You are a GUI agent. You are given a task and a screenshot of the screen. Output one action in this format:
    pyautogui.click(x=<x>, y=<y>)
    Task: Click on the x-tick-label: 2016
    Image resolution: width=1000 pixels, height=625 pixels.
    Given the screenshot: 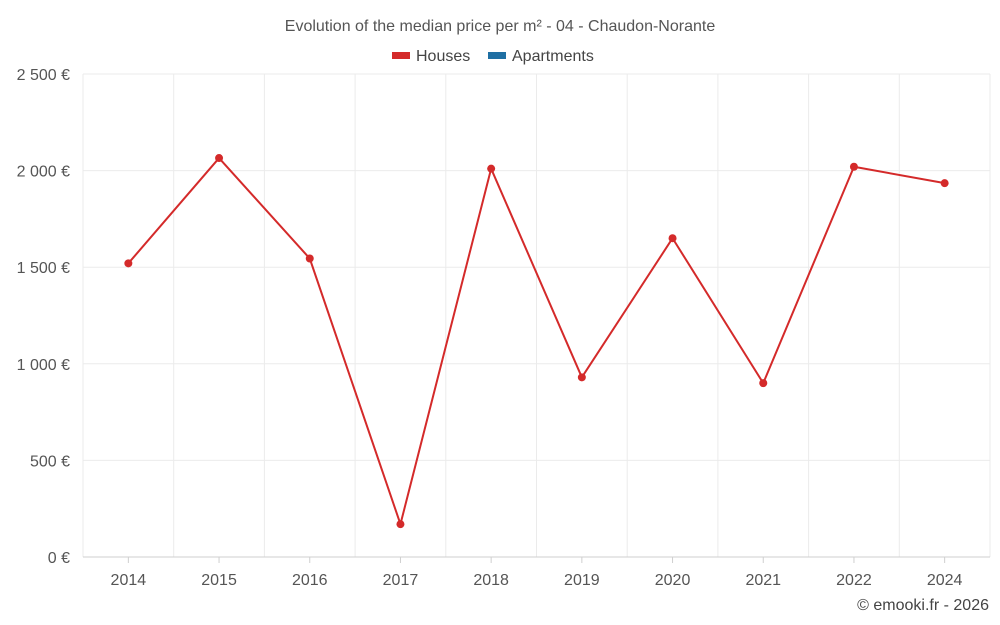 What is the action you would take?
    pyautogui.click(x=310, y=580)
    